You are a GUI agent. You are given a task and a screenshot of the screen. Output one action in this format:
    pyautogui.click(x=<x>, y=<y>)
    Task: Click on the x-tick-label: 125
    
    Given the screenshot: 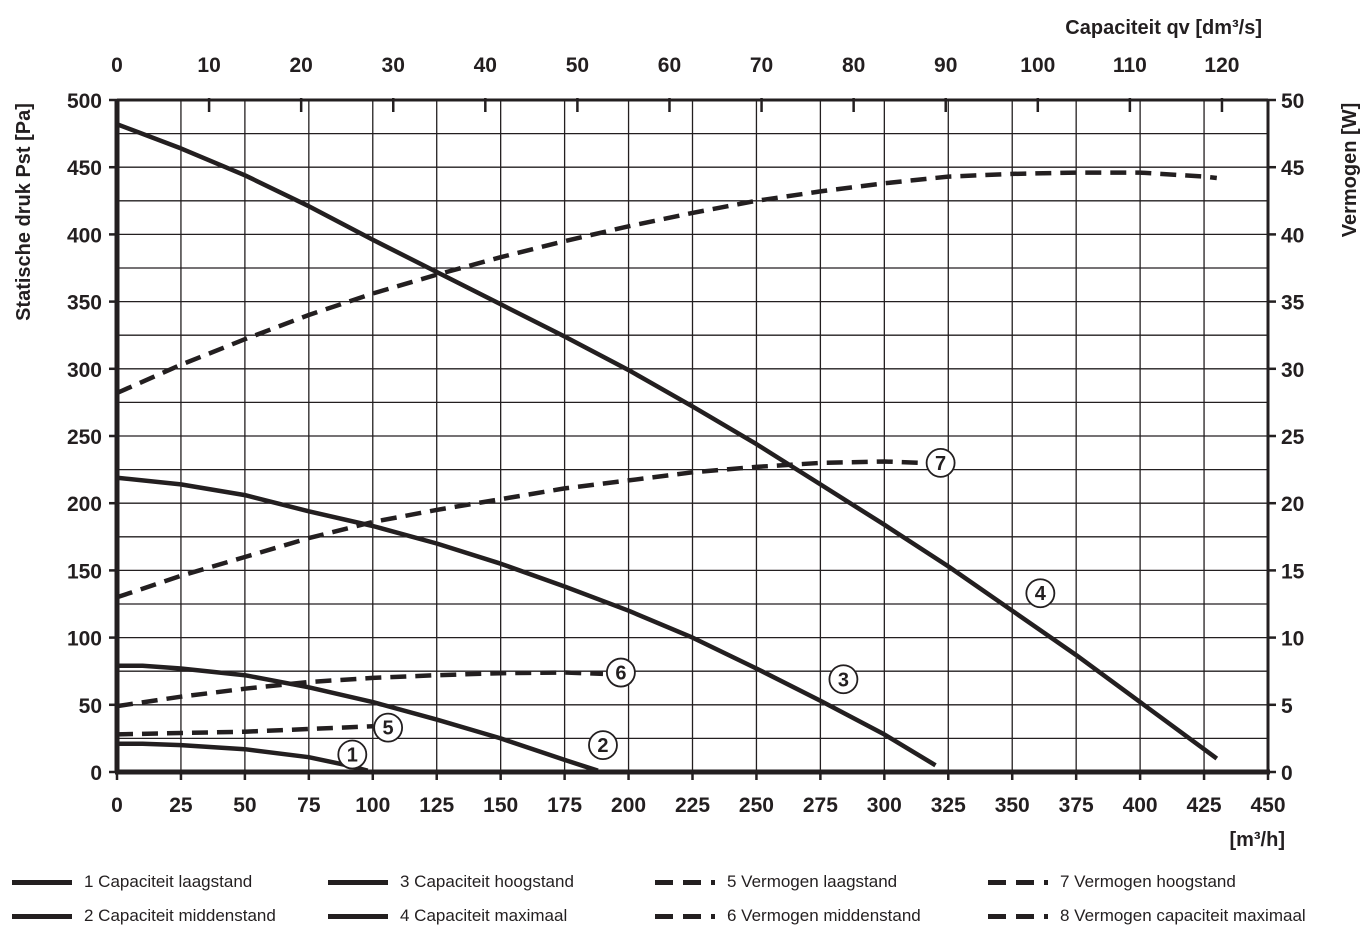 What is the action you would take?
    pyautogui.click(x=436, y=805)
    